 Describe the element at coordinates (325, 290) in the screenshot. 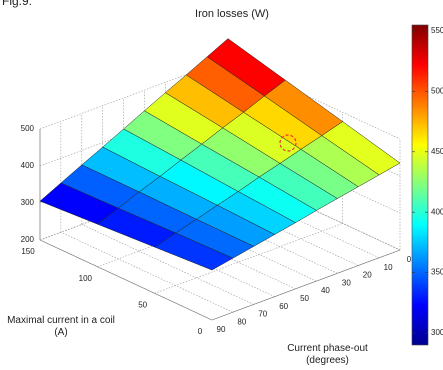

I see `x-tick-label: 40` at that location.